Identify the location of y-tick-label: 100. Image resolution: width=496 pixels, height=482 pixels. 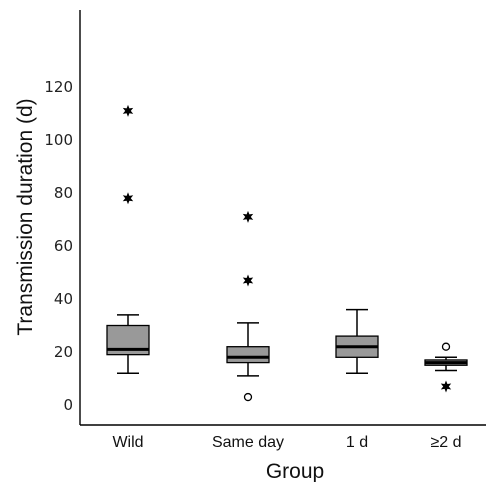
(58, 140).